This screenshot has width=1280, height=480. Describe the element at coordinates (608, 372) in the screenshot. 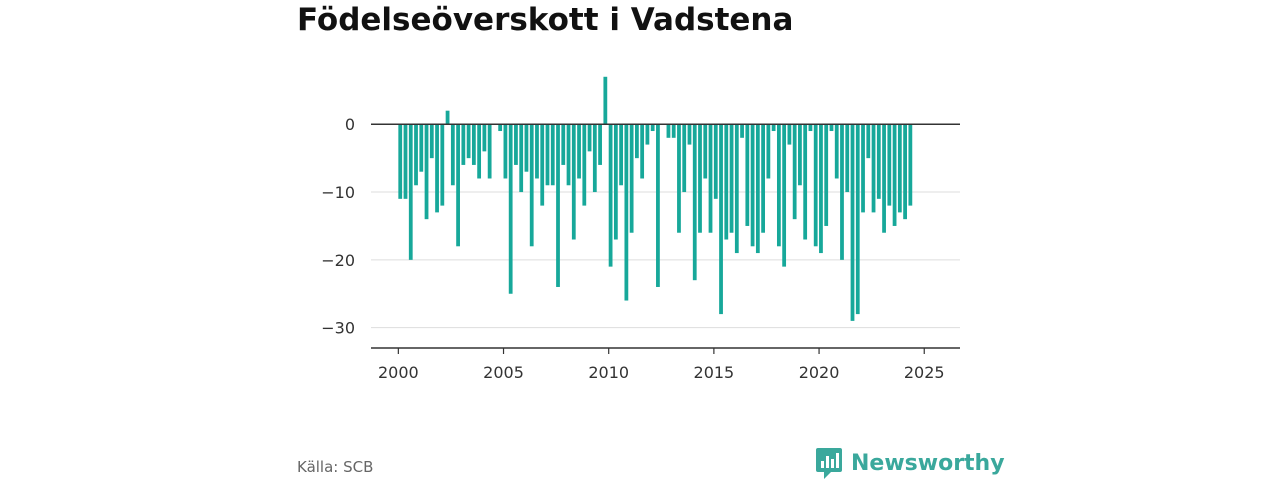

I see `x-tick-label: 2010` at that location.